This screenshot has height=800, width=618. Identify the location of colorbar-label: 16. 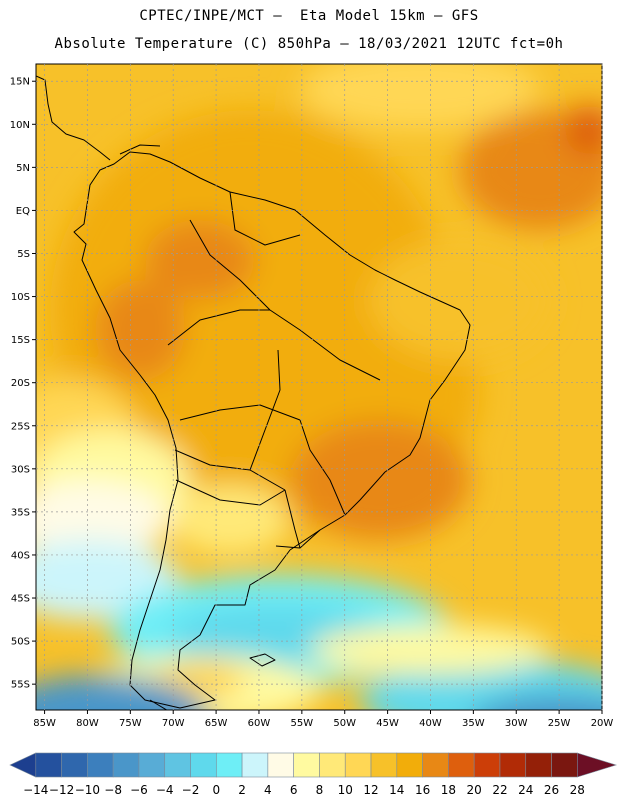
(422, 790).